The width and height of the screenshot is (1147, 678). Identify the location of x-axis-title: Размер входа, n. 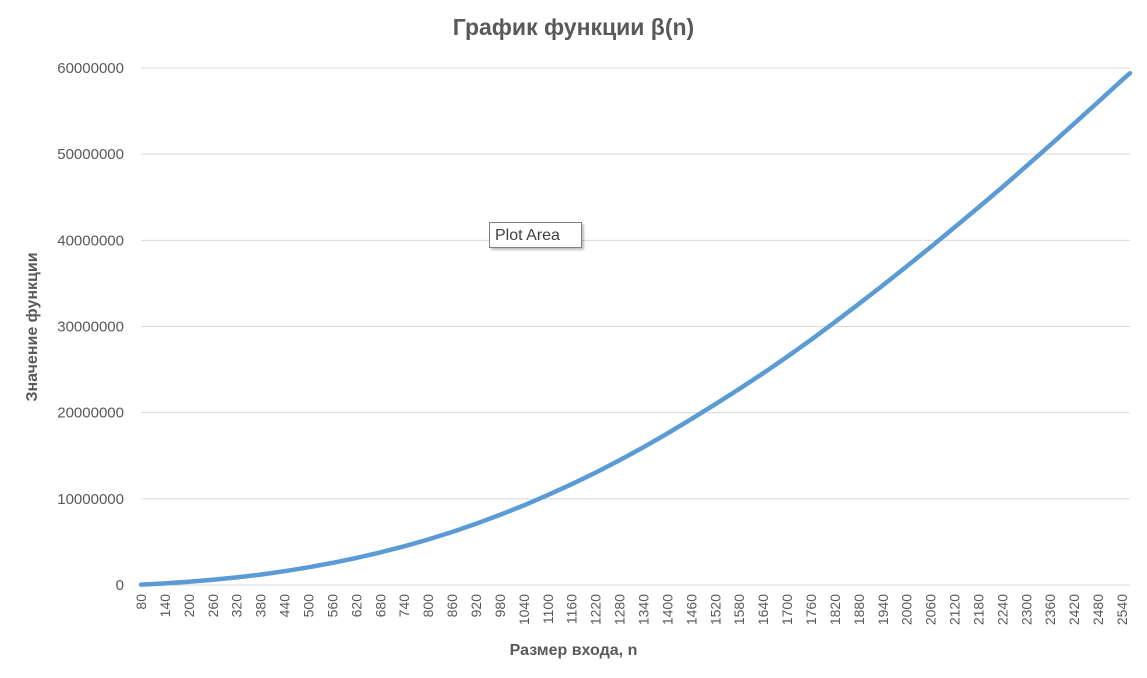
(573, 650).